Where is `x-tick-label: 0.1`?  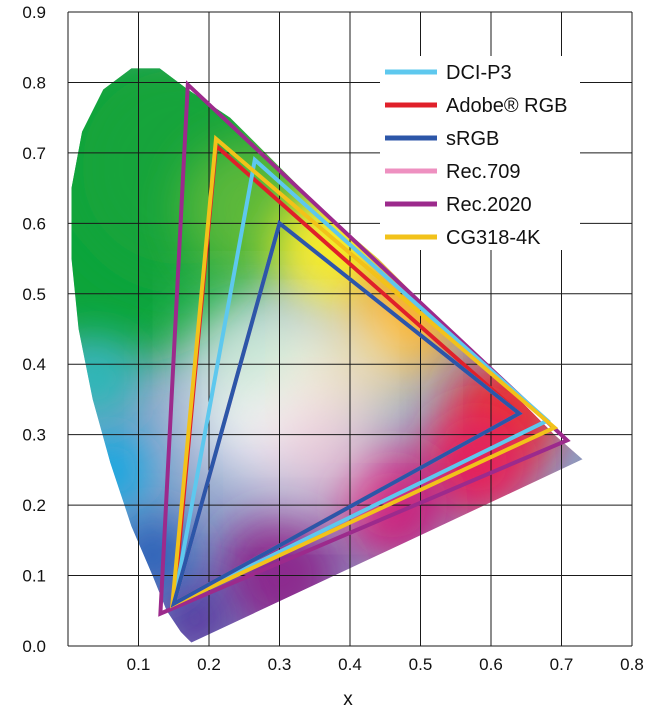 x-tick-label: 0.1 is located at coordinates (139, 664).